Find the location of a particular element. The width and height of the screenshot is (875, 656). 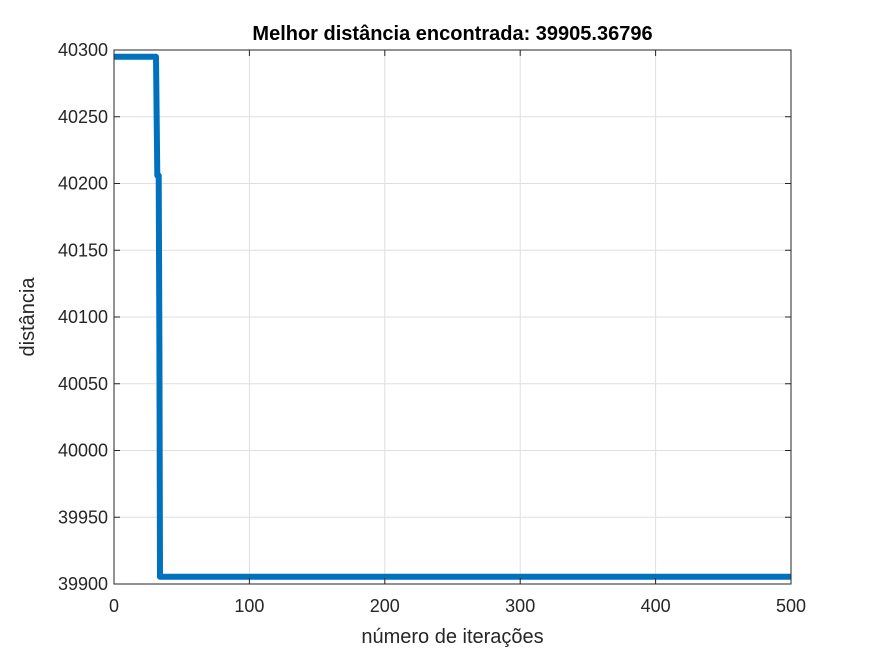

x-tick-label: 100 is located at coordinates (249, 606).